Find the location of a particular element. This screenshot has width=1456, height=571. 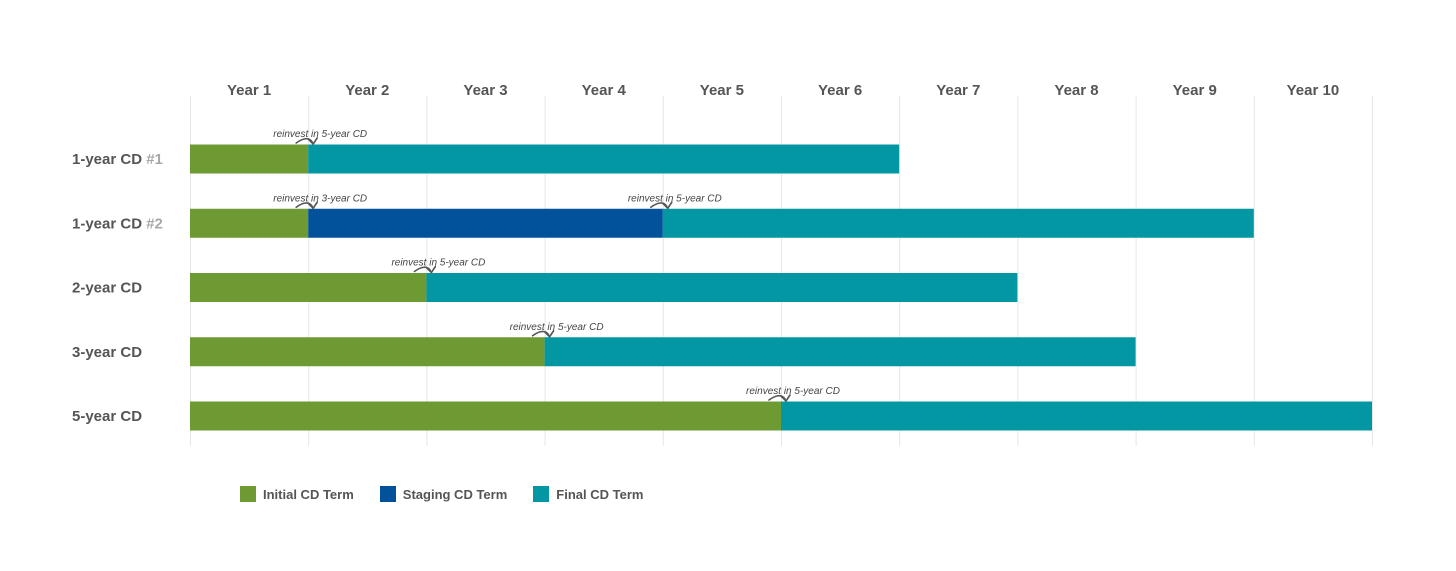

legend-item-staging: Staging CD Term is located at coordinates (443, 494).